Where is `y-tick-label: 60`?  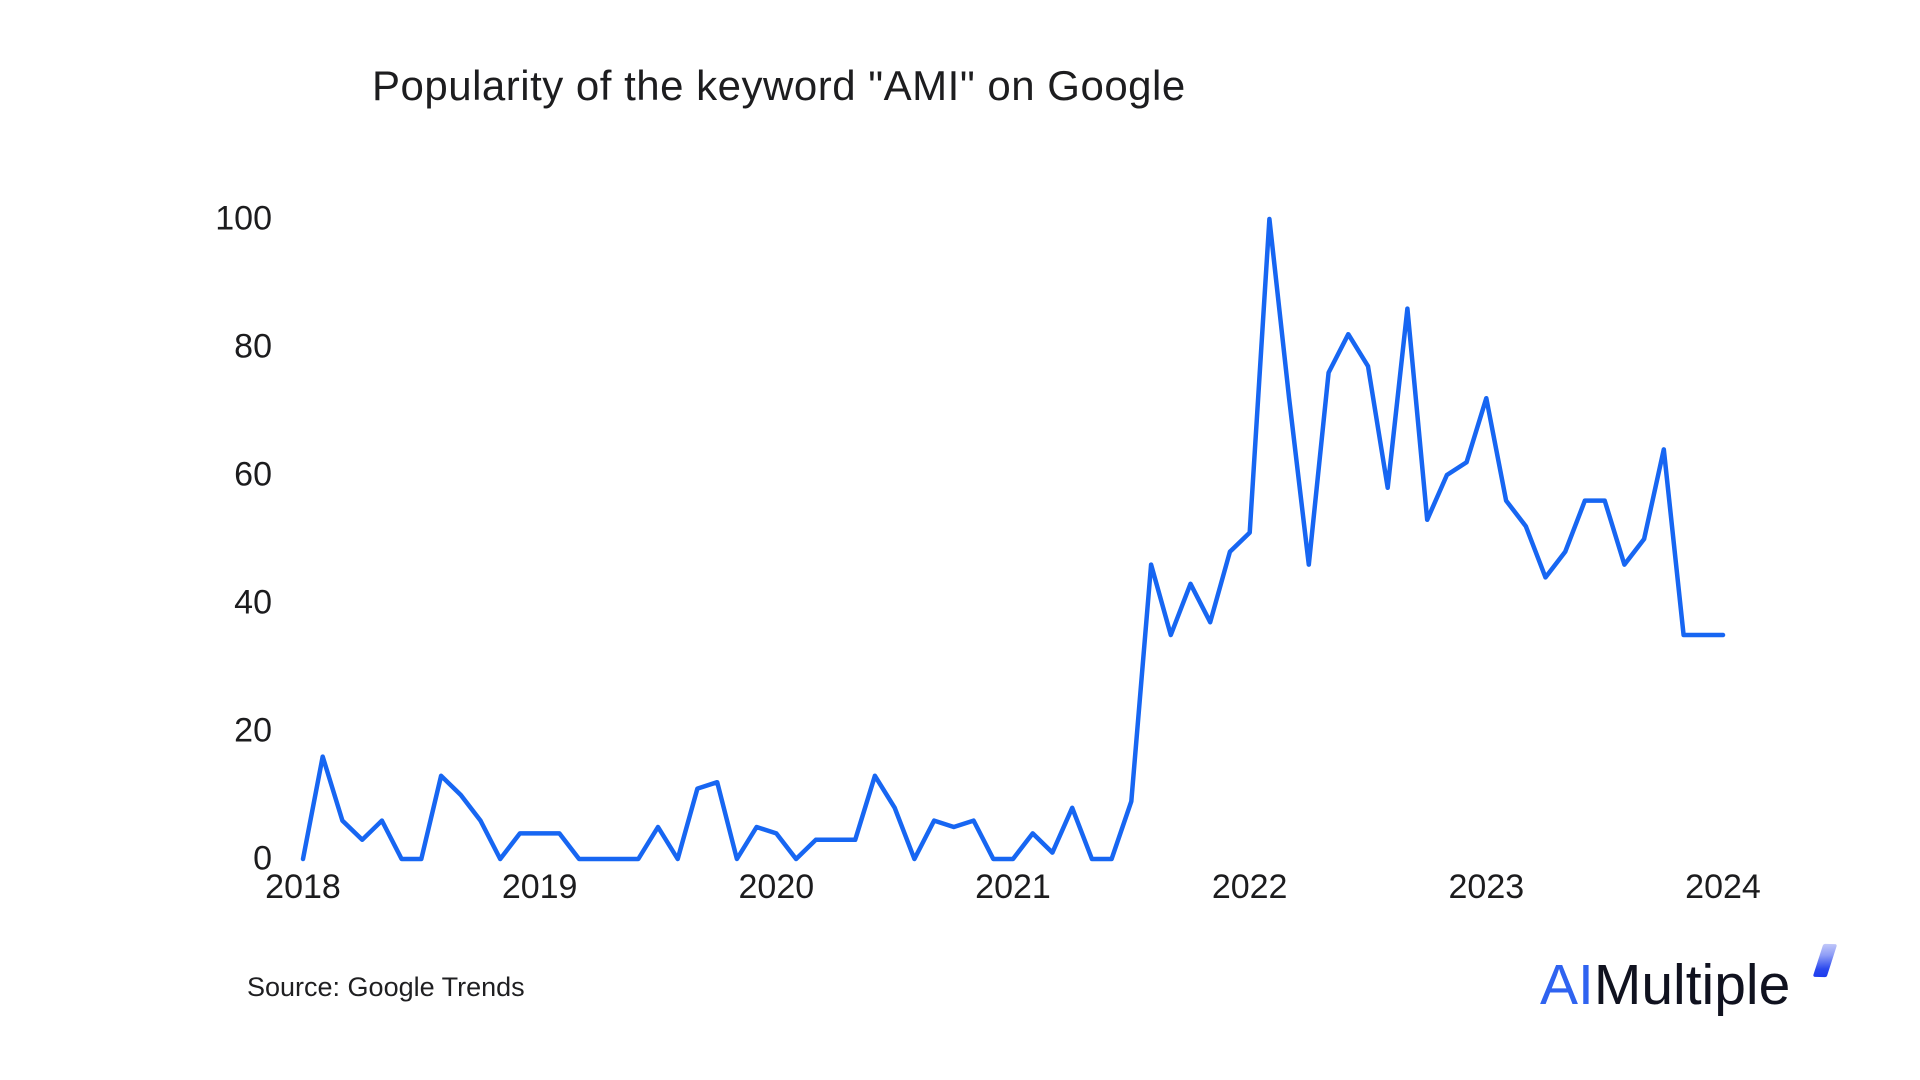
y-tick-label: 60 is located at coordinates (253, 474).